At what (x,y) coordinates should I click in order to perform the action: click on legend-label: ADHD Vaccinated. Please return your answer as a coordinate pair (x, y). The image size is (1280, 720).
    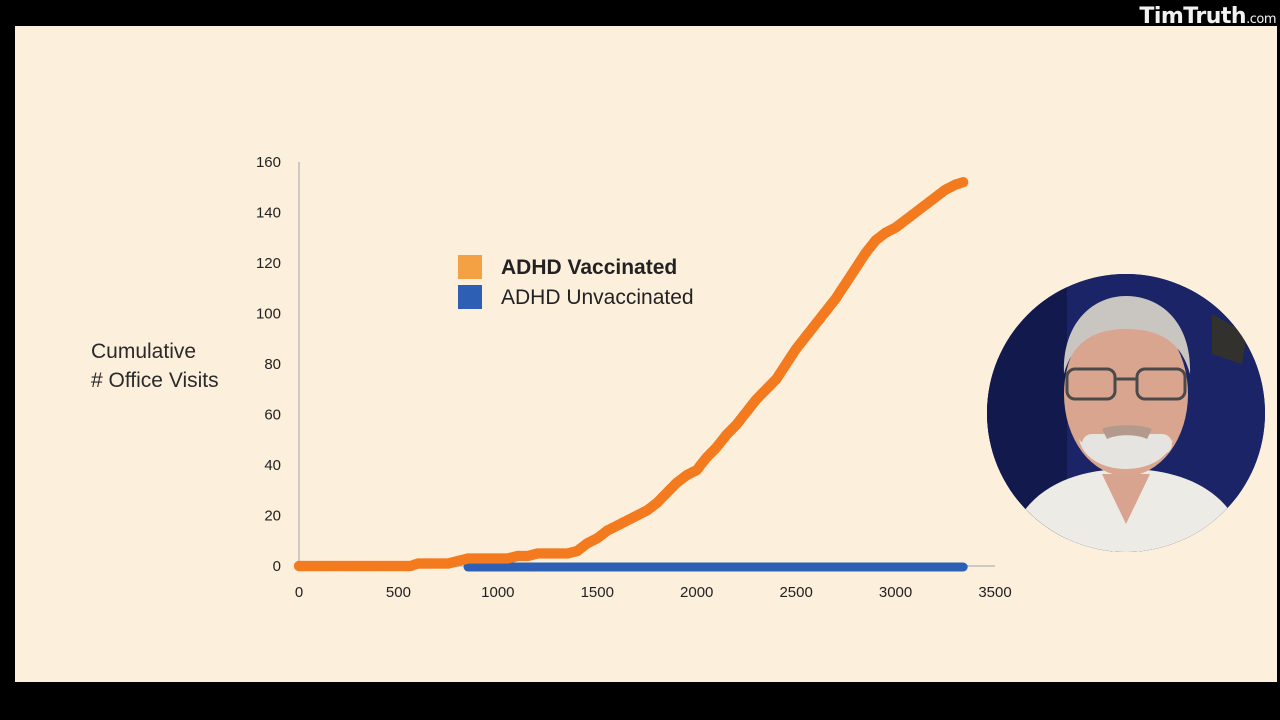
    Looking at the image, I should click on (589, 267).